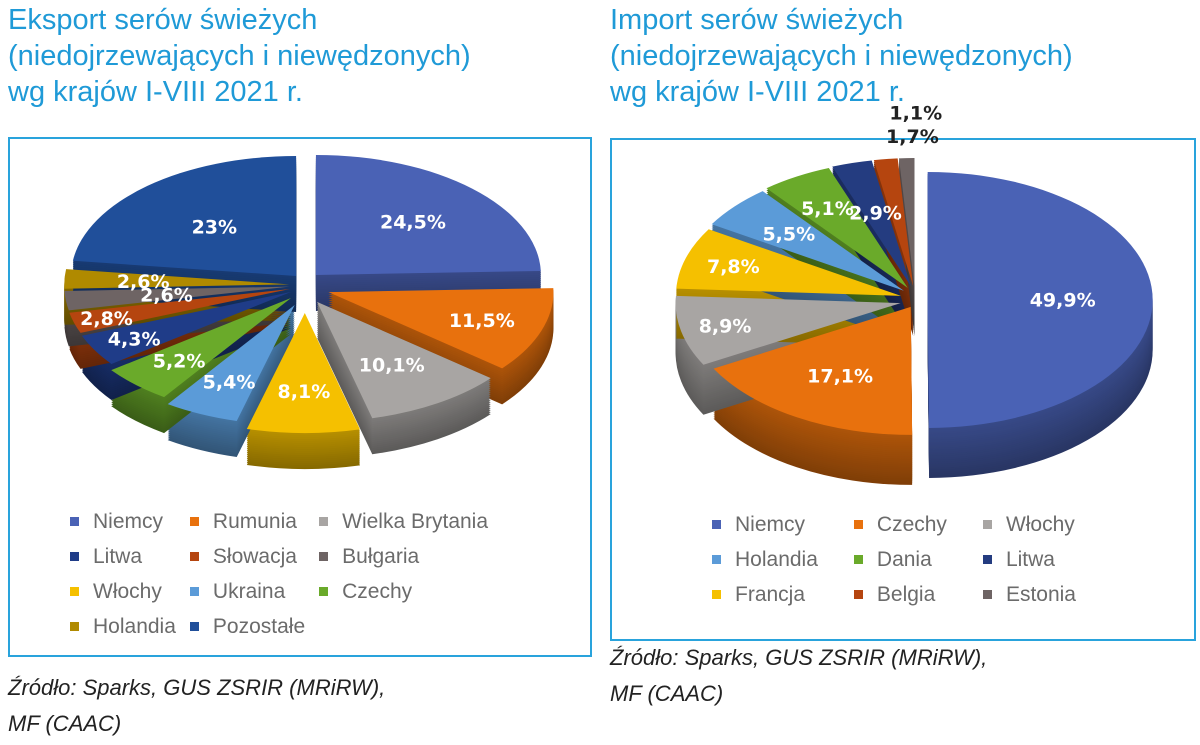  I want to click on slice-włochy, so click(788, 330).